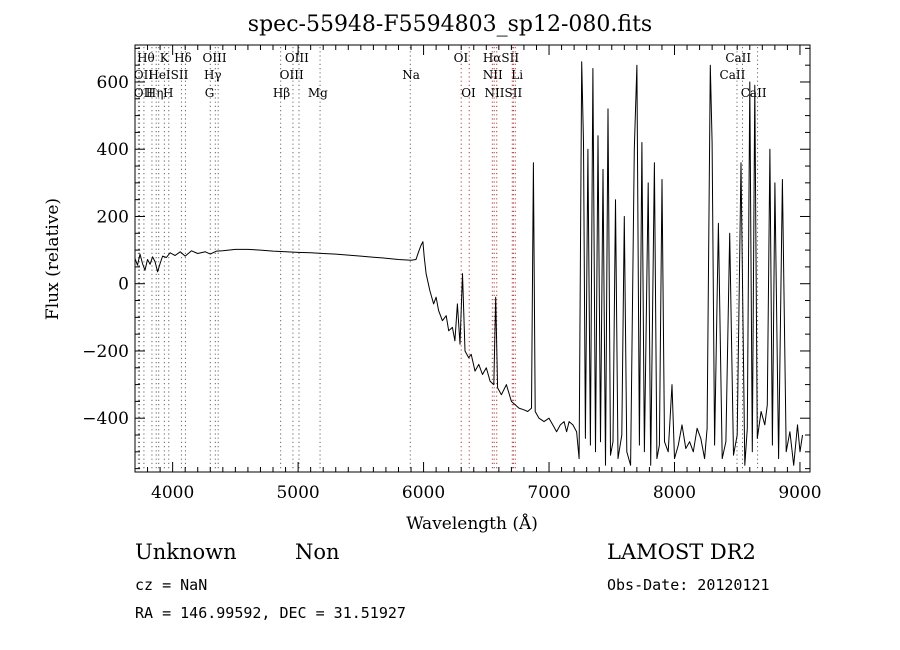 This screenshot has width=900, height=650. What do you see at coordinates (504, 93) in the screenshot?
I see `line-label: NIISII` at bounding box center [504, 93].